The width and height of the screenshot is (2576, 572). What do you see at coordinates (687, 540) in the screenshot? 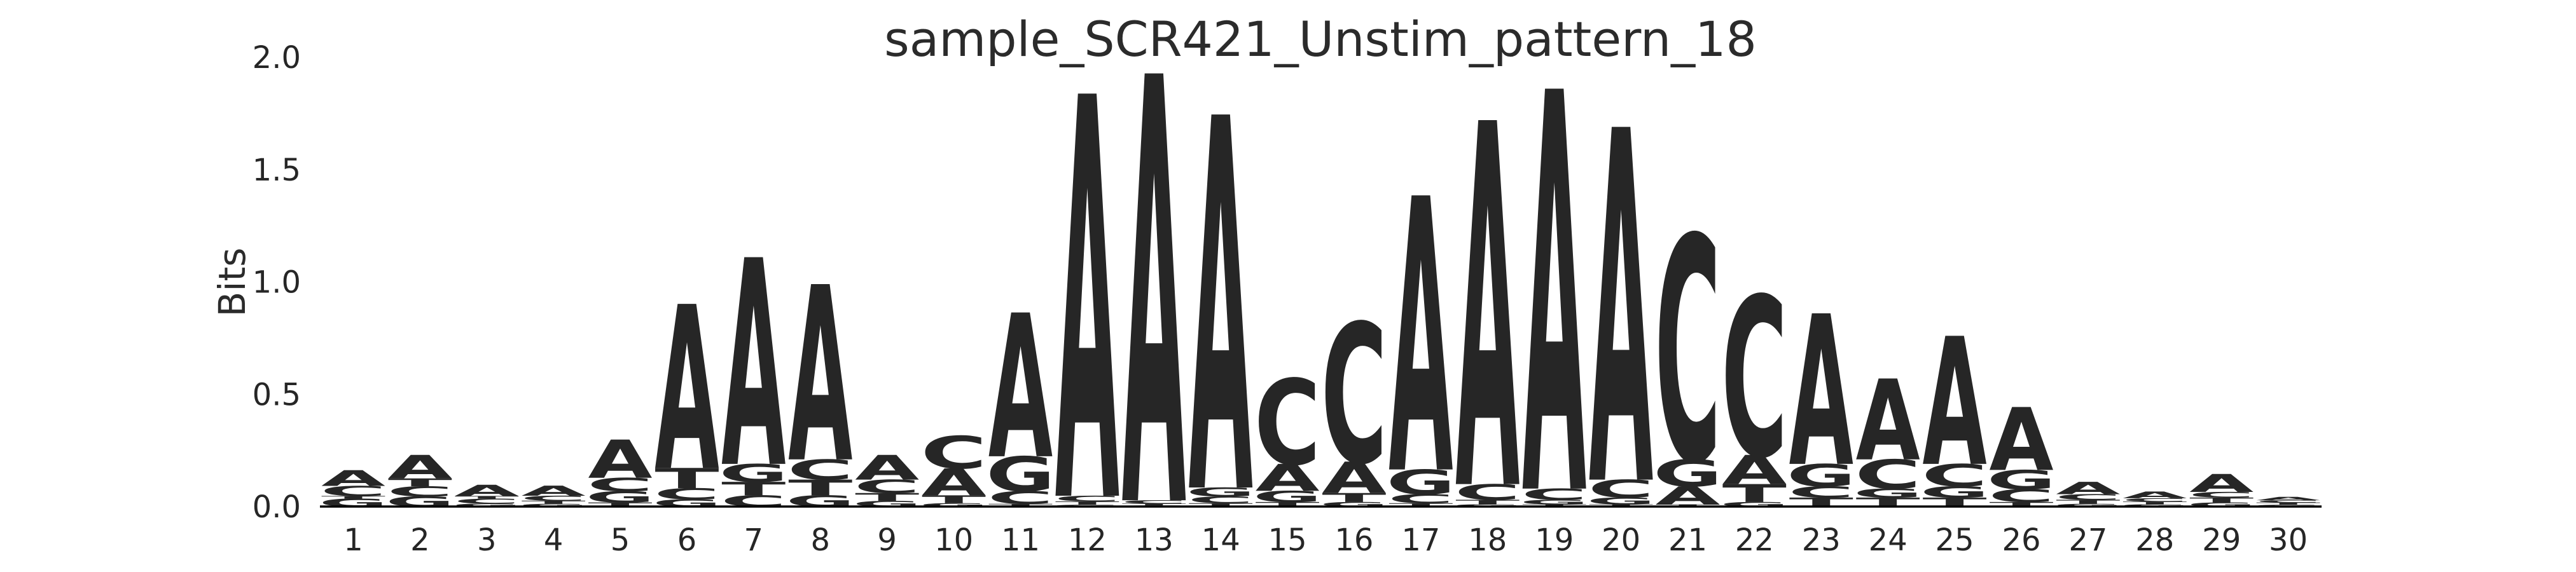
I see `x-tick-label: 6` at bounding box center [687, 540].